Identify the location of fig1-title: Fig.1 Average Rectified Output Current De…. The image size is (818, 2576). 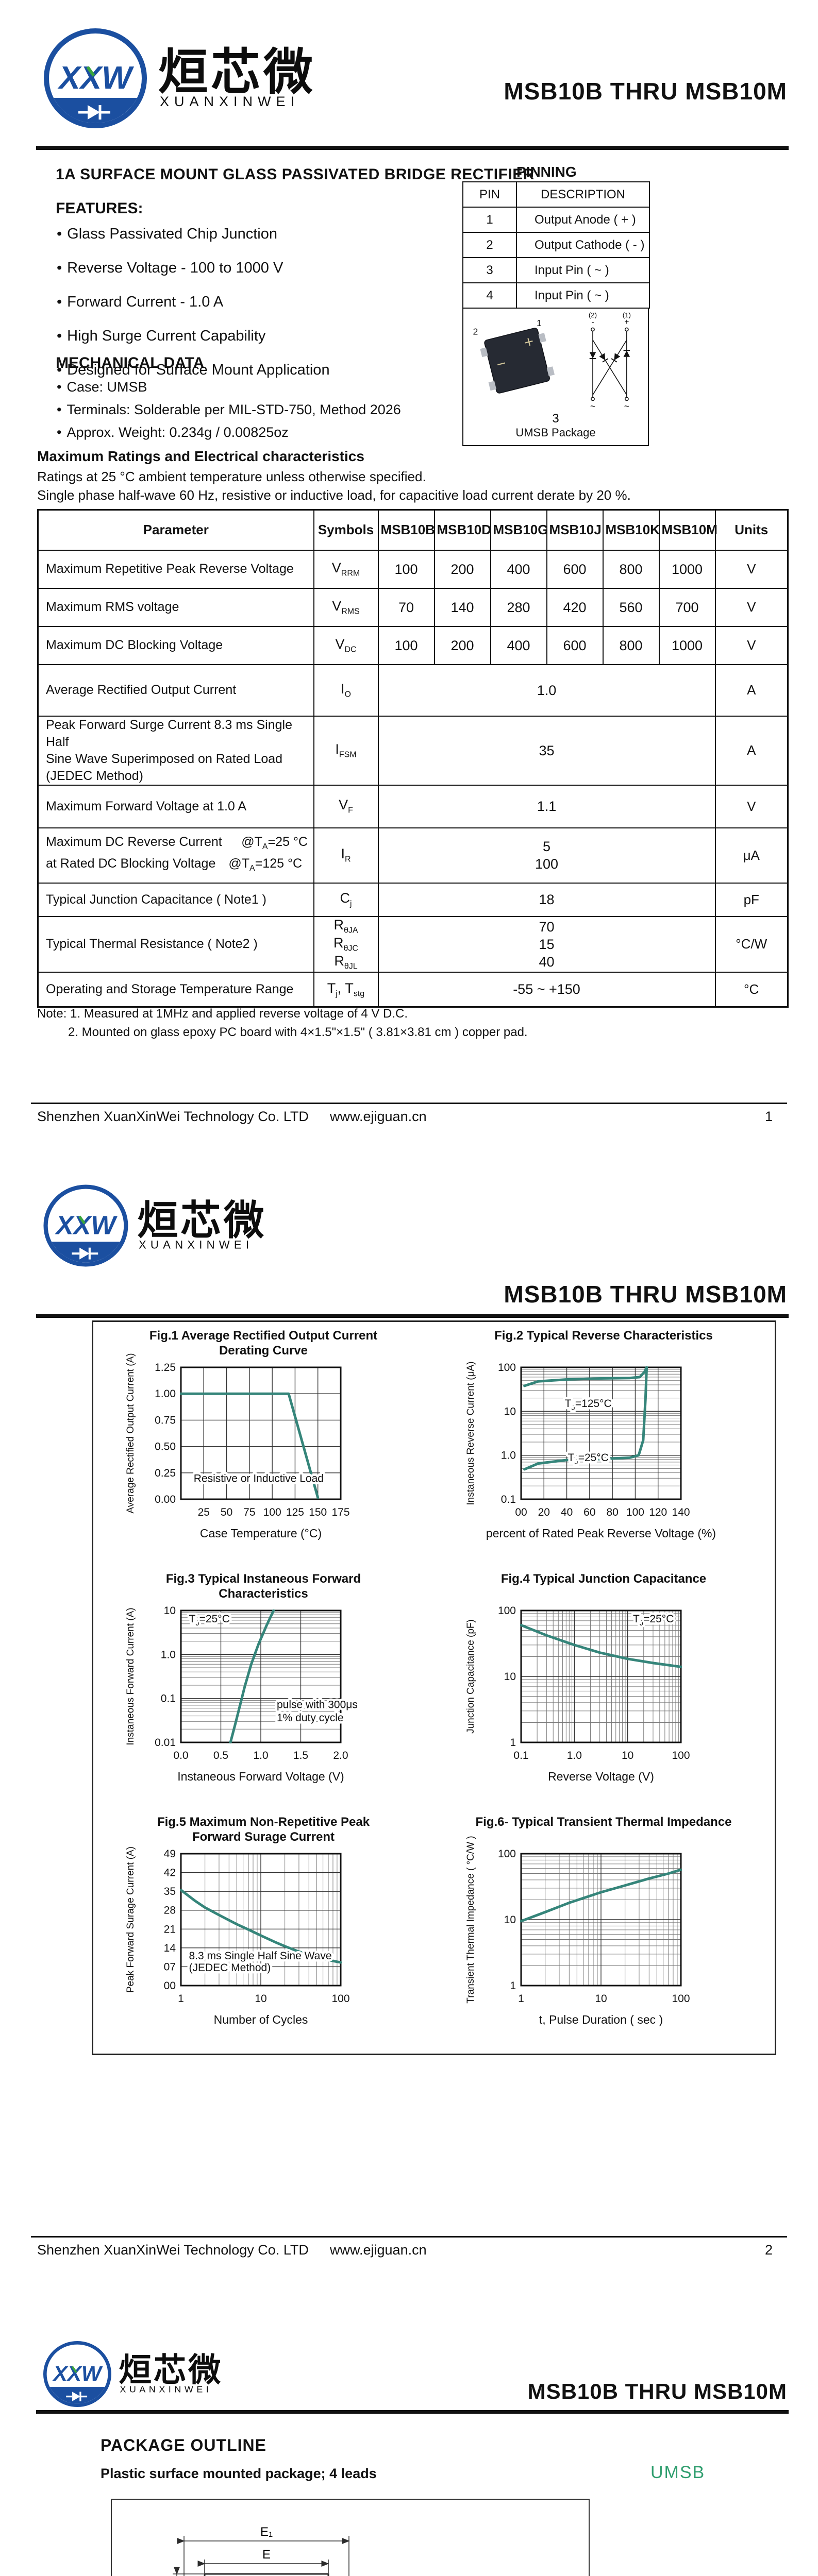
(263, 1343).